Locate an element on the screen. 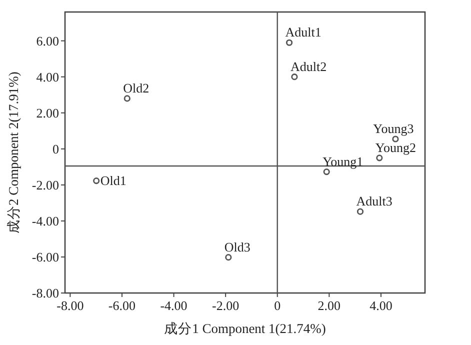 This screenshot has width=471, height=345. annotation: Adult1 is located at coordinates (303, 32).